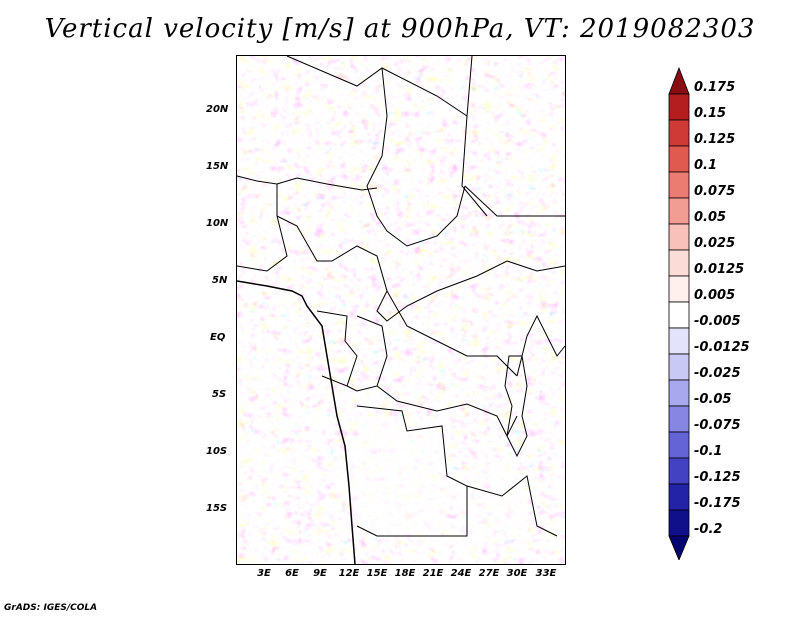 This screenshot has width=800, height=618. What do you see at coordinates (367, 353) in the screenshot?
I see `congo-border` at bounding box center [367, 353].